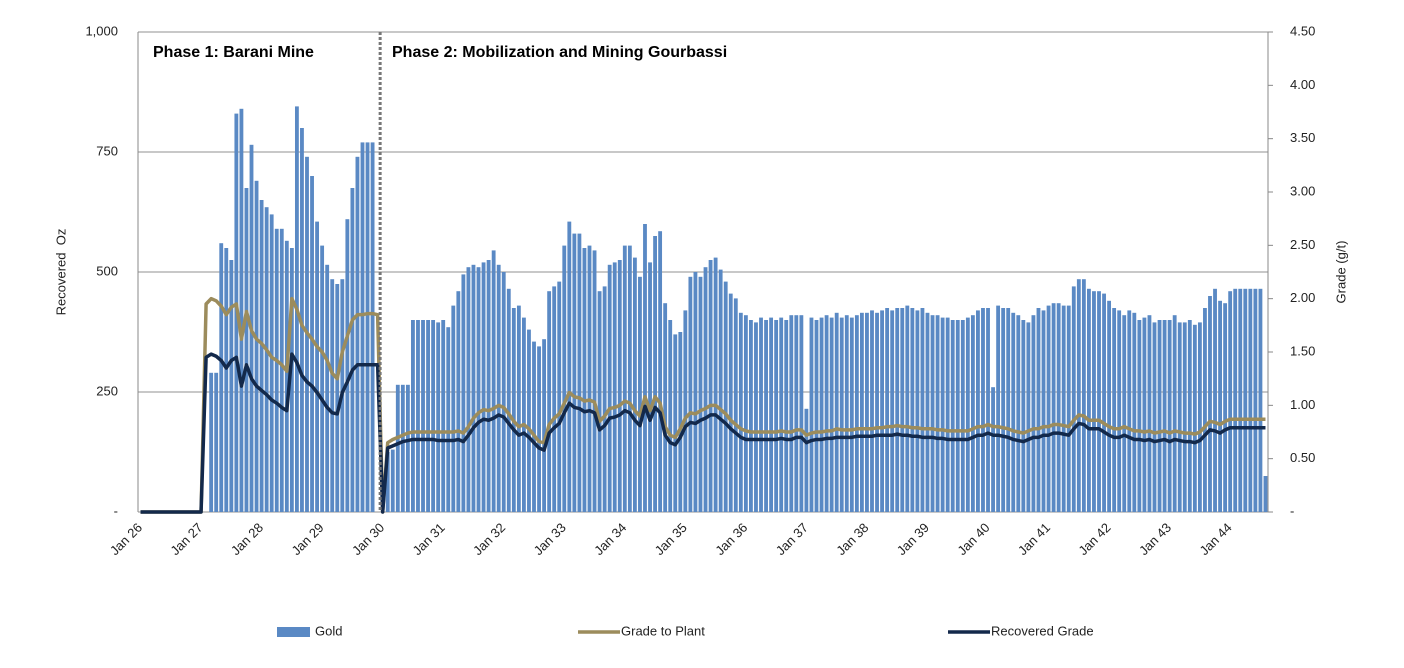 The width and height of the screenshot is (1404, 668). Describe the element at coordinates (913, 539) in the screenshot. I see `x-tick-label: Jan 39` at that location.